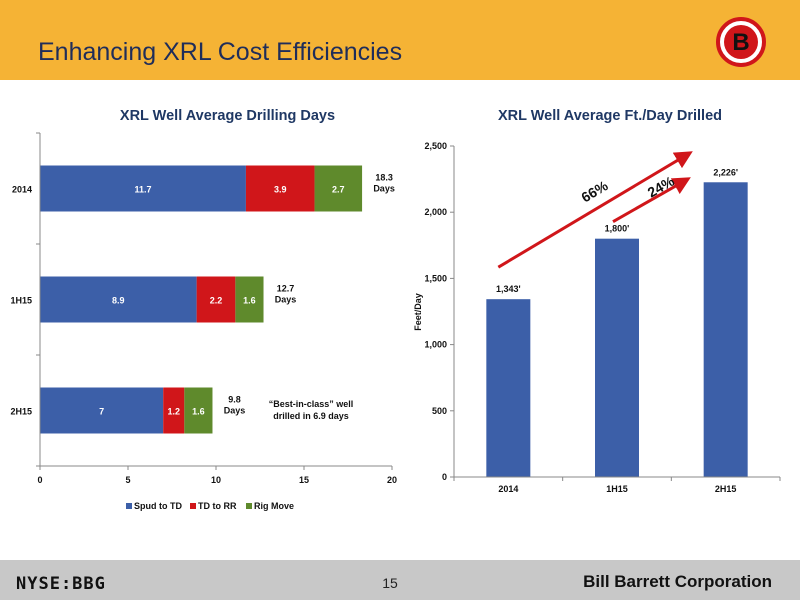 Image resolution: width=800 pixels, height=600 pixels. Describe the element at coordinates (249, 506) in the screenshot. I see `legend-swatch-rig-move` at that location.